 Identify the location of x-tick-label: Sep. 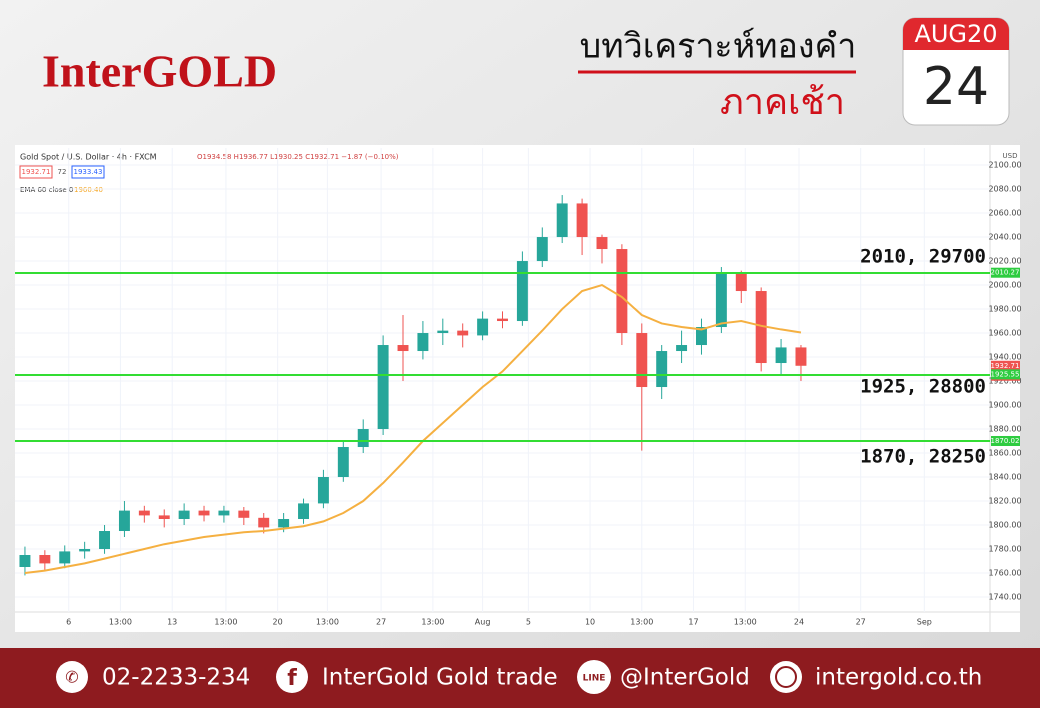
(924, 622).